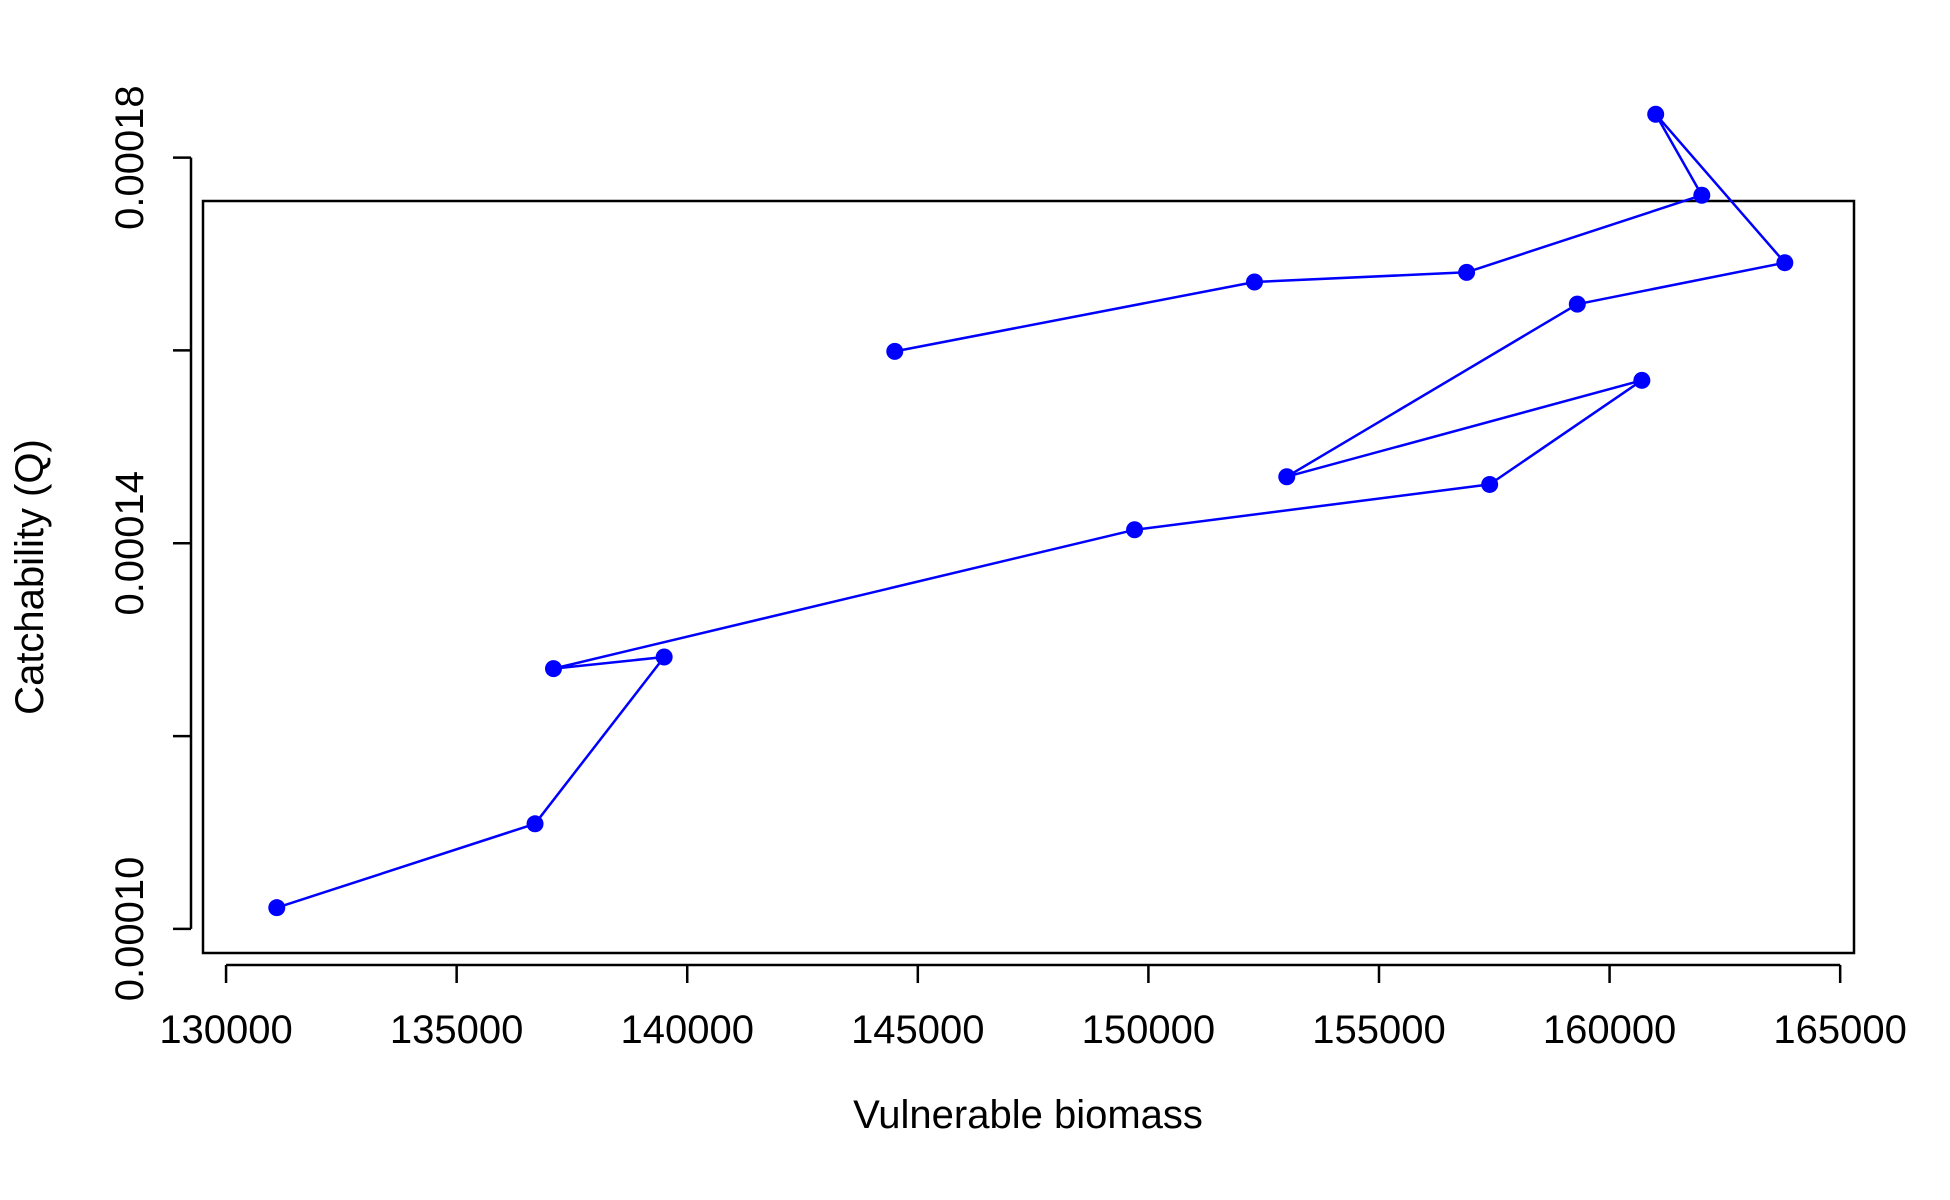 This screenshot has width=1950, height=1200. Describe the element at coordinates (1378, 1030) in the screenshot. I see `x-tick-label: 155000` at that location.